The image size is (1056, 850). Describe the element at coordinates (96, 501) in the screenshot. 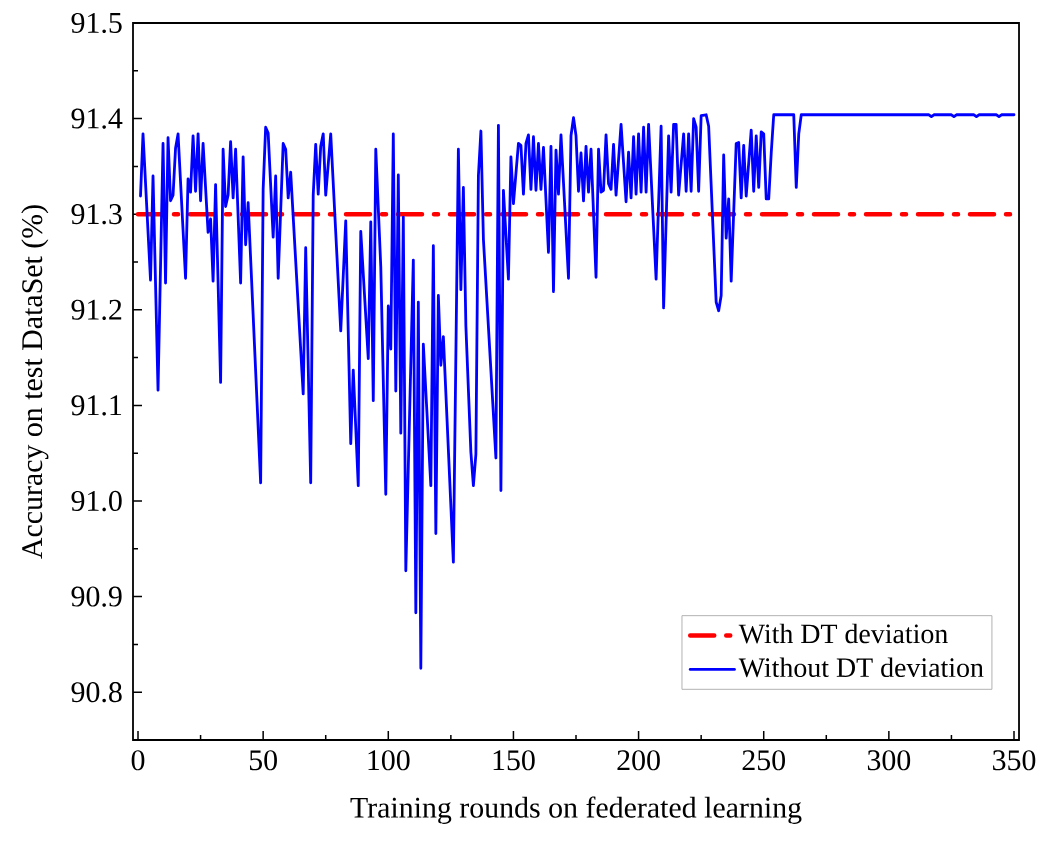

I see `y-tick-label: 91.0` at that location.